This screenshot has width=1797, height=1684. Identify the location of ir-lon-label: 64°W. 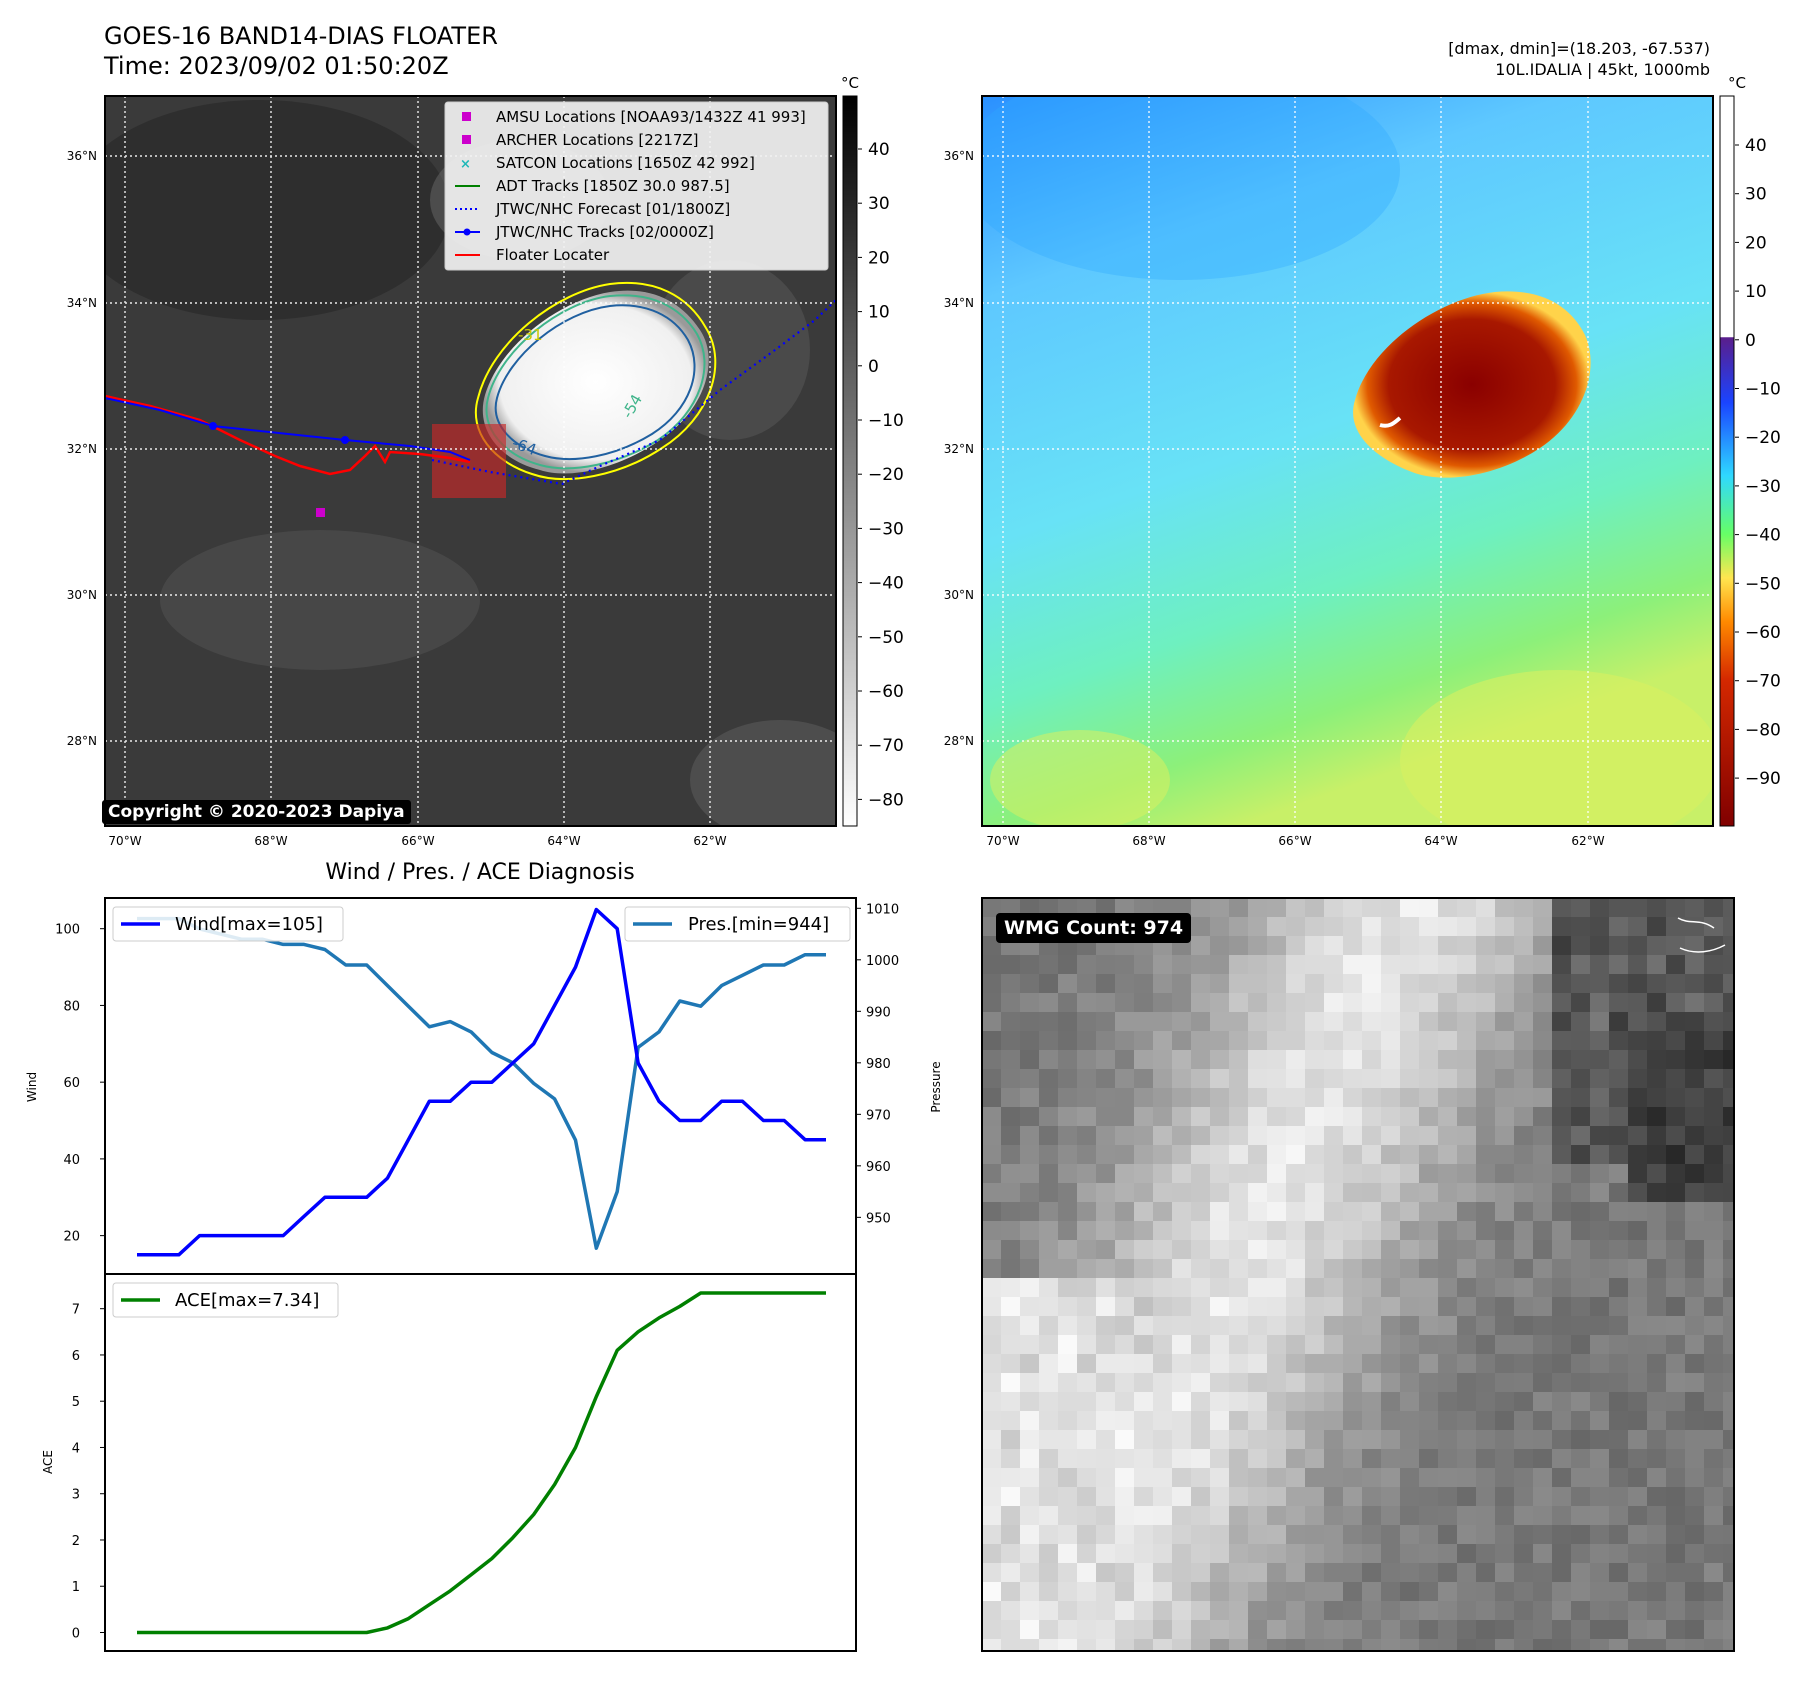
(563, 841).